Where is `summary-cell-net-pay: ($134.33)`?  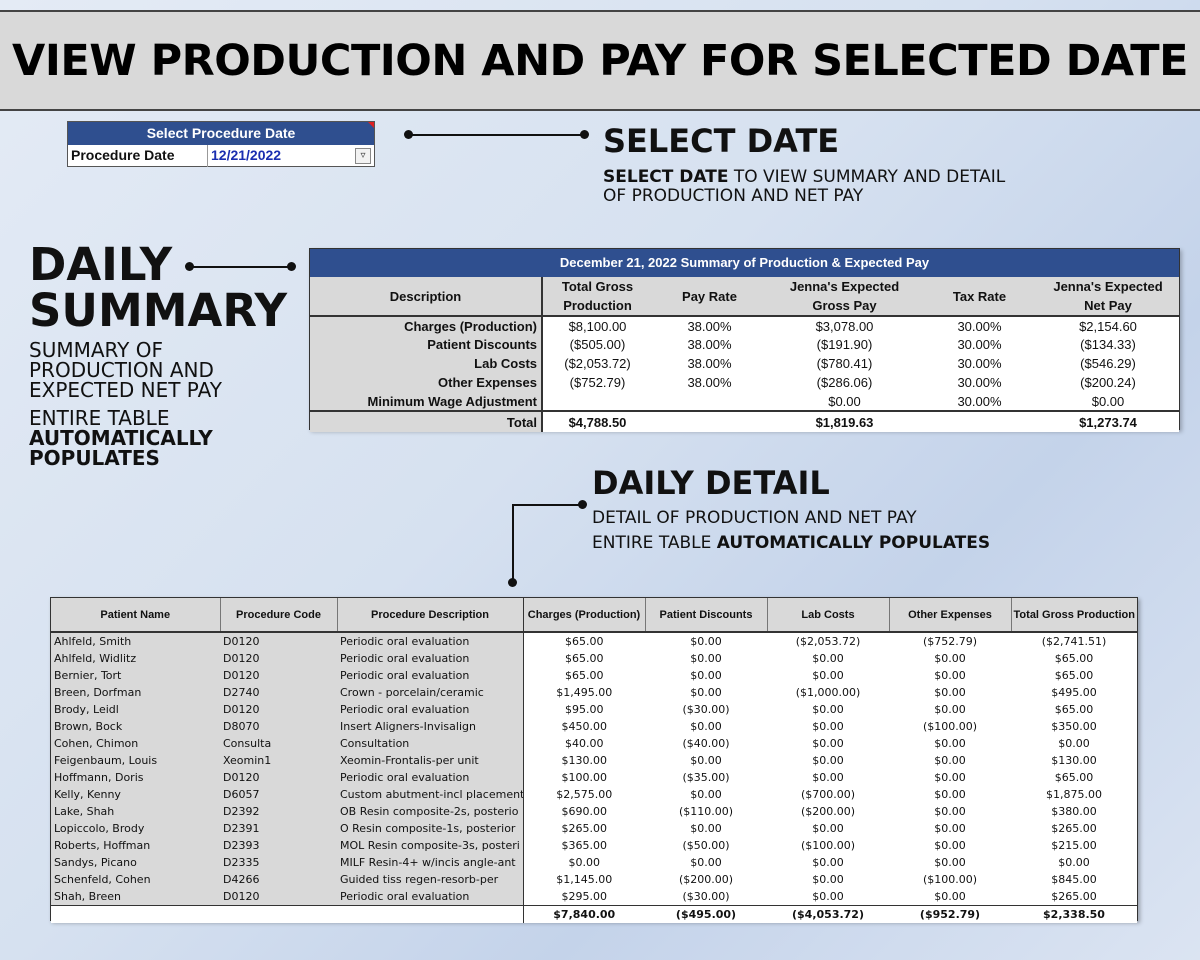
summary-cell-net-pay: ($134.33) is located at coordinates (1108, 344).